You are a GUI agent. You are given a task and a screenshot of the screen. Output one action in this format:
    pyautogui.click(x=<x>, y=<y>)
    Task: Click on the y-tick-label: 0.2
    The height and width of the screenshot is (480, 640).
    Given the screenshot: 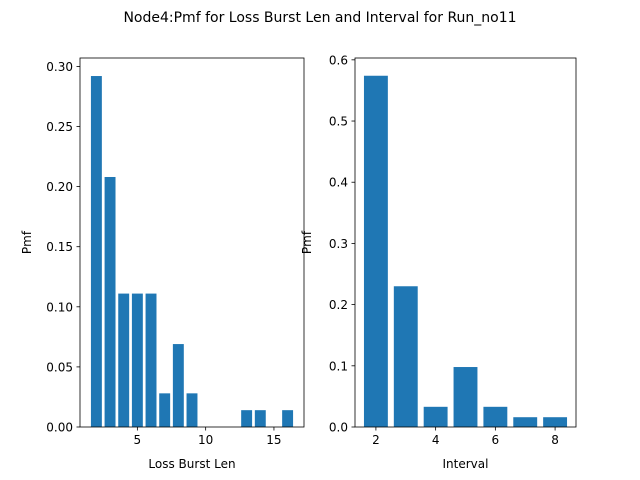 What is the action you would take?
    pyautogui.click(x=338, y=305)
    